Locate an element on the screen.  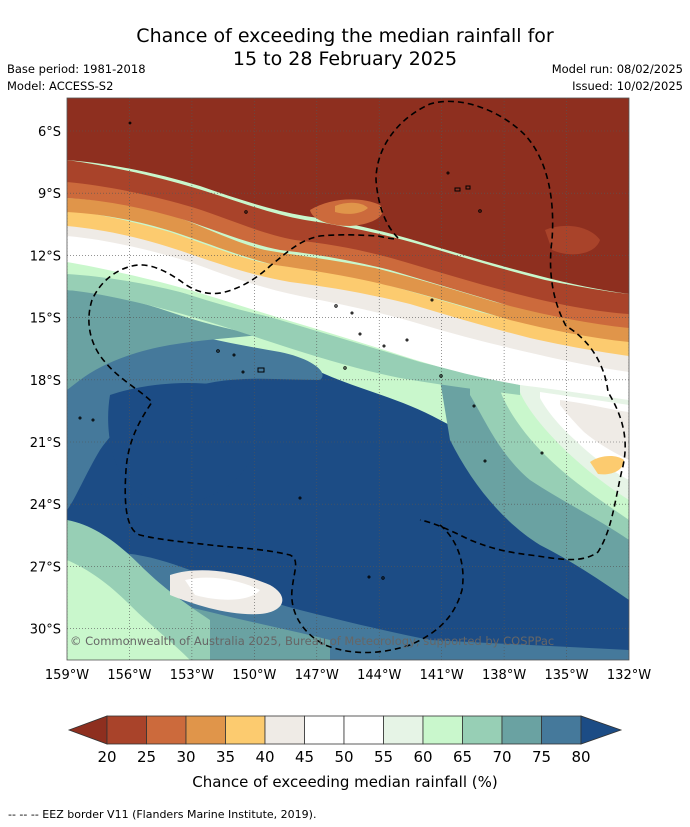
lat-tick-label: 24°S is located at coordinates (45, 505).